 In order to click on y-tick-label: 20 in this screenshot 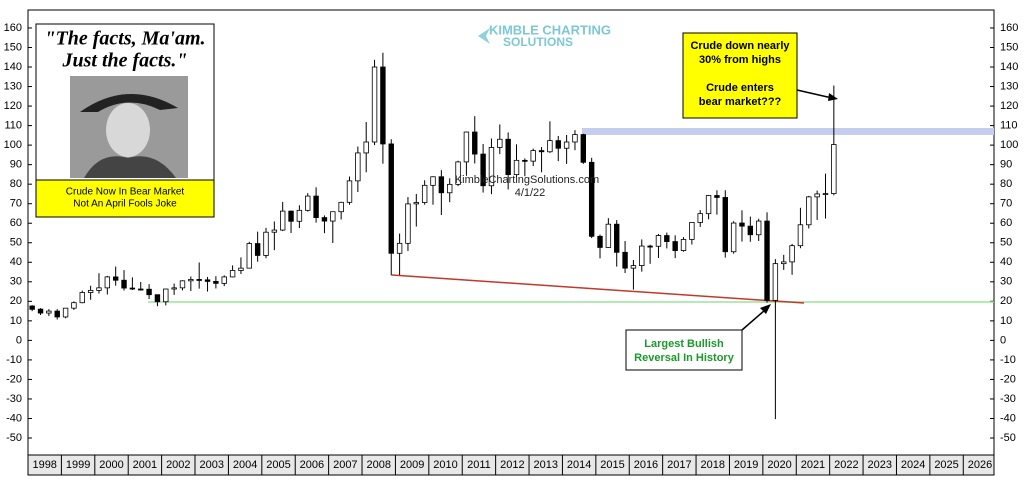, I will do `click(16, 301)`.